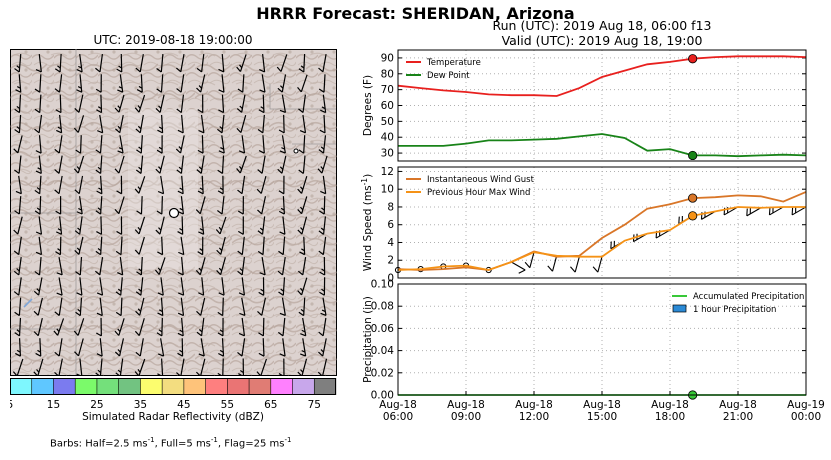  What do you see at coordinates (806, 405) in the screenshot?
I see `x-tick-label: Aug-19` at bounding box center [806, 405].